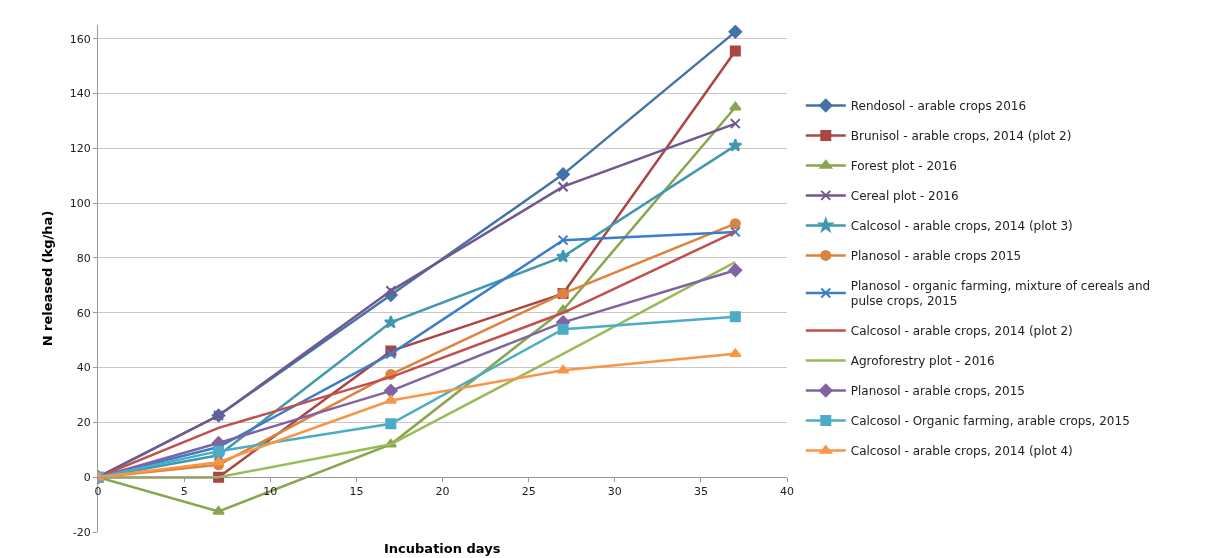  Describe the element at coordinates (80, 94) in the screenshot. I see `y-tick-label: 140` at that location.